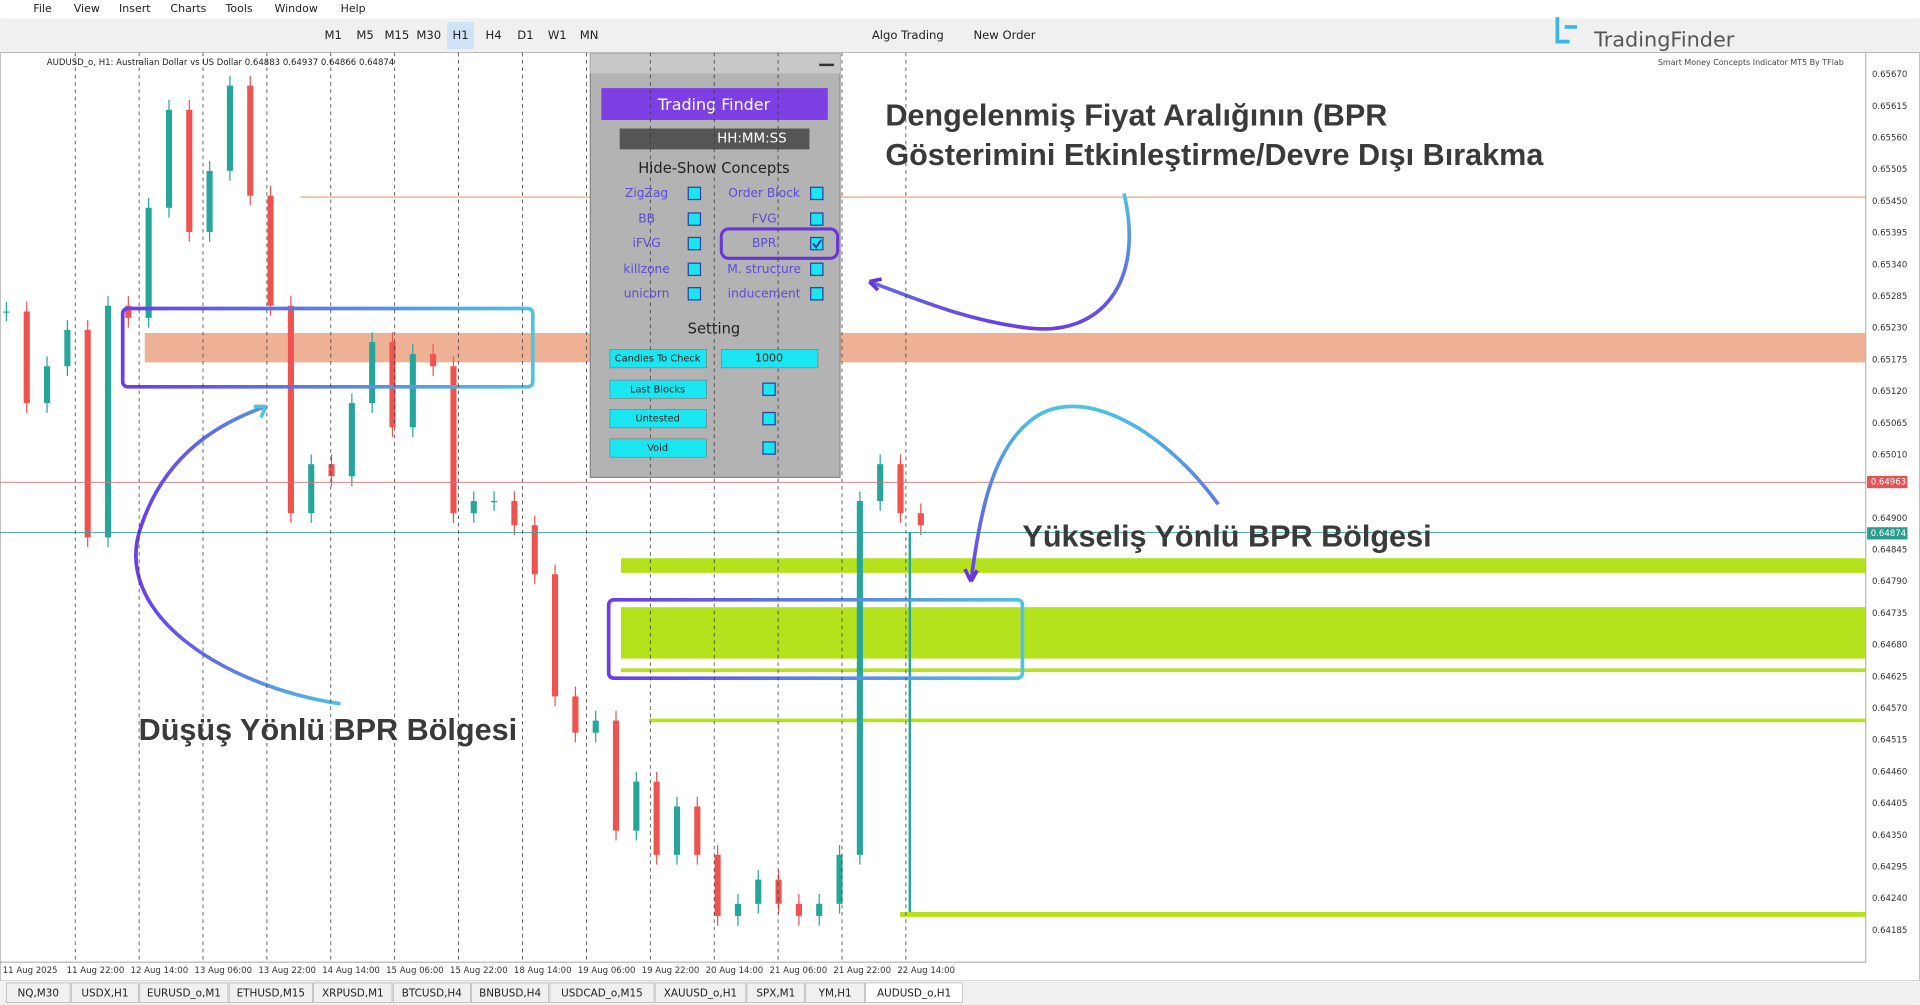 Image resolution: width=1920 pixels, height=1005 pixels. Describe the element at coordinates (415, 971) in the screenshot. I see `time-label: 15 Aug 06:00` at that location.